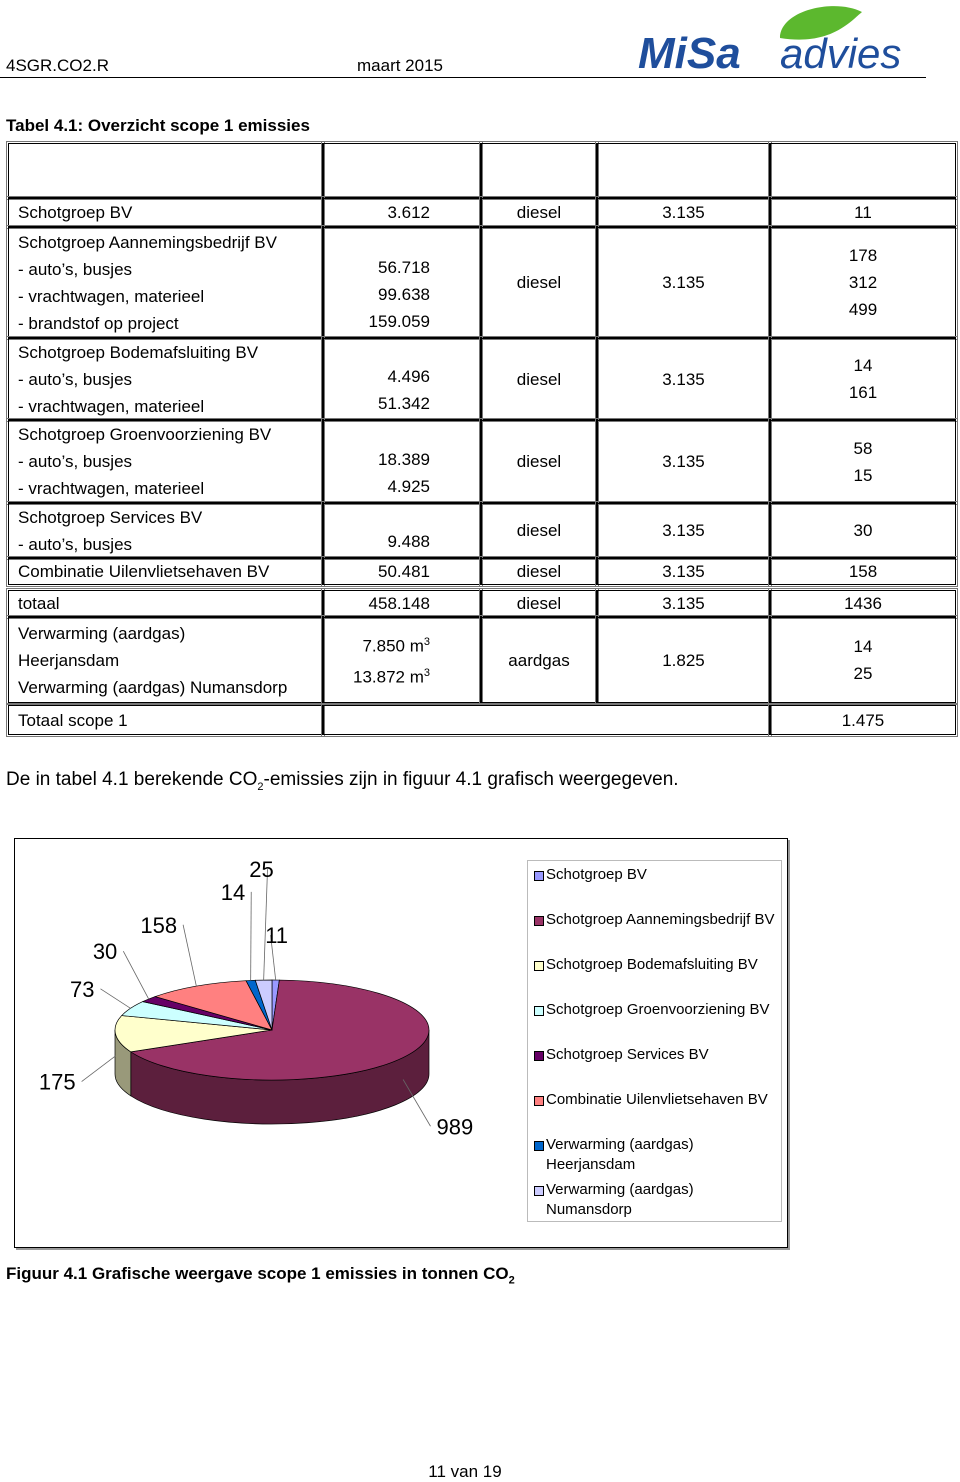 This screenshot has width=960, height=1482. I want to click on legend-label: Verwarming (aardgas) Heerjansdam, so click(620, 1154).